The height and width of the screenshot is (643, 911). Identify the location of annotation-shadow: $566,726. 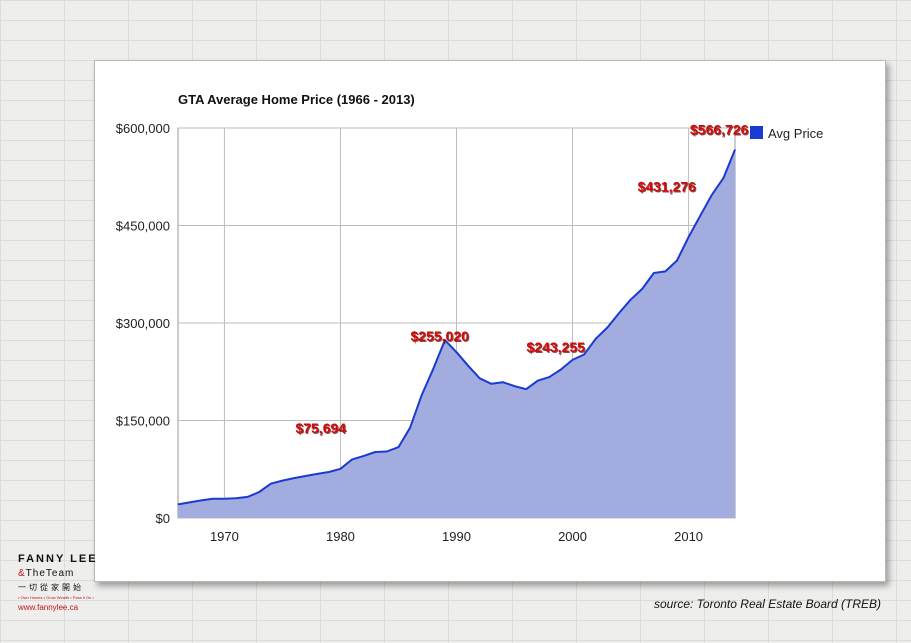
(720, 131).